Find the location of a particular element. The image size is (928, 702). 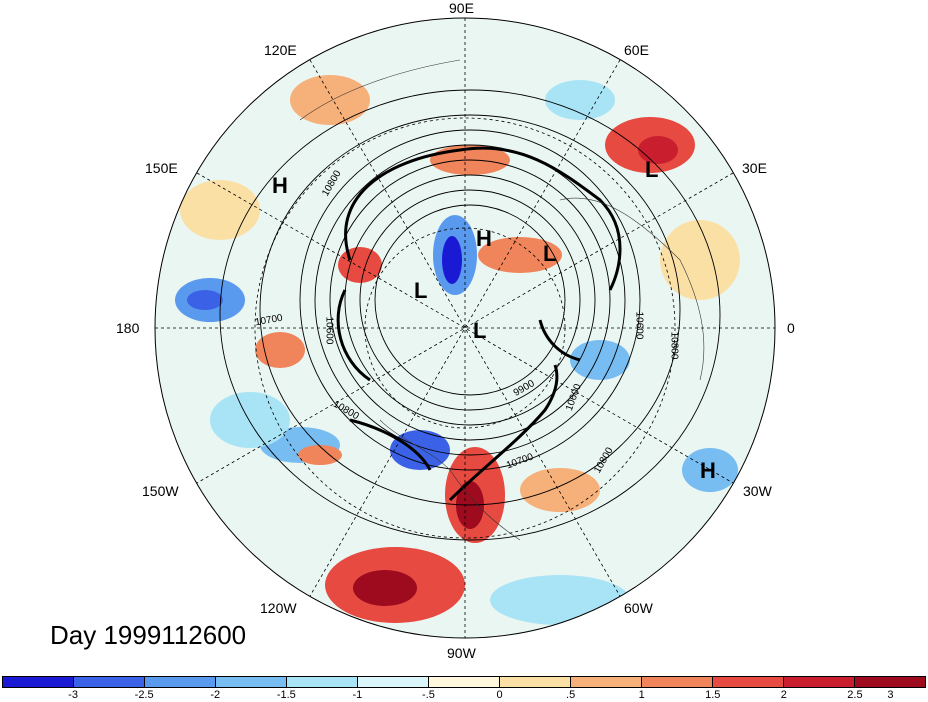

lon-label-150e: 150E is located at coordinates (161, 168).